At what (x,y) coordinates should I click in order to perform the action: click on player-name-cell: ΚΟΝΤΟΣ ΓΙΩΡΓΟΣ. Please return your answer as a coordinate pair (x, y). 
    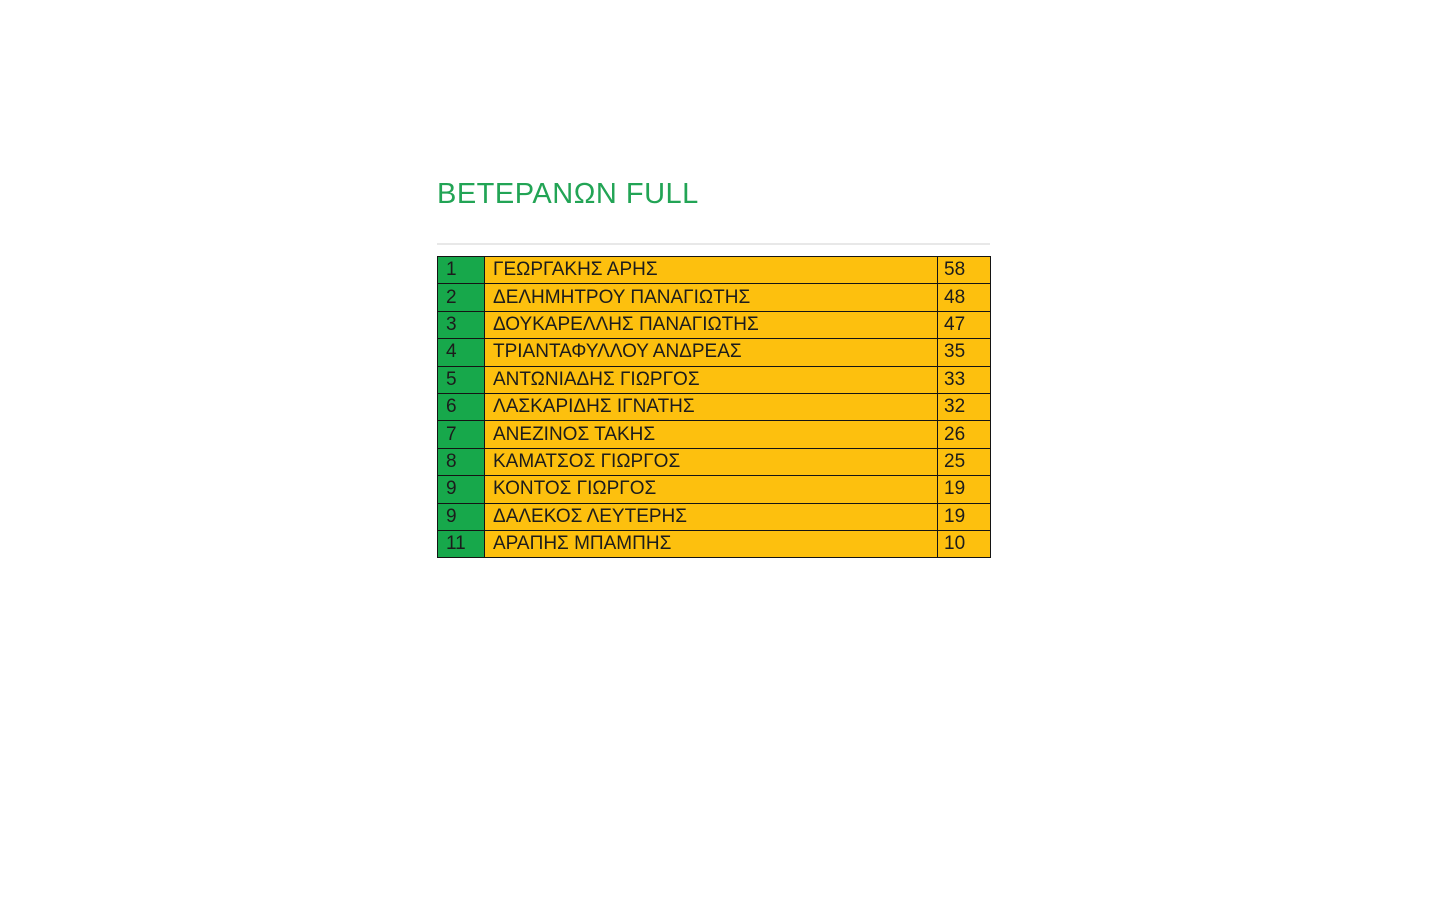
    Looking at the image, I should click on (711, 489).